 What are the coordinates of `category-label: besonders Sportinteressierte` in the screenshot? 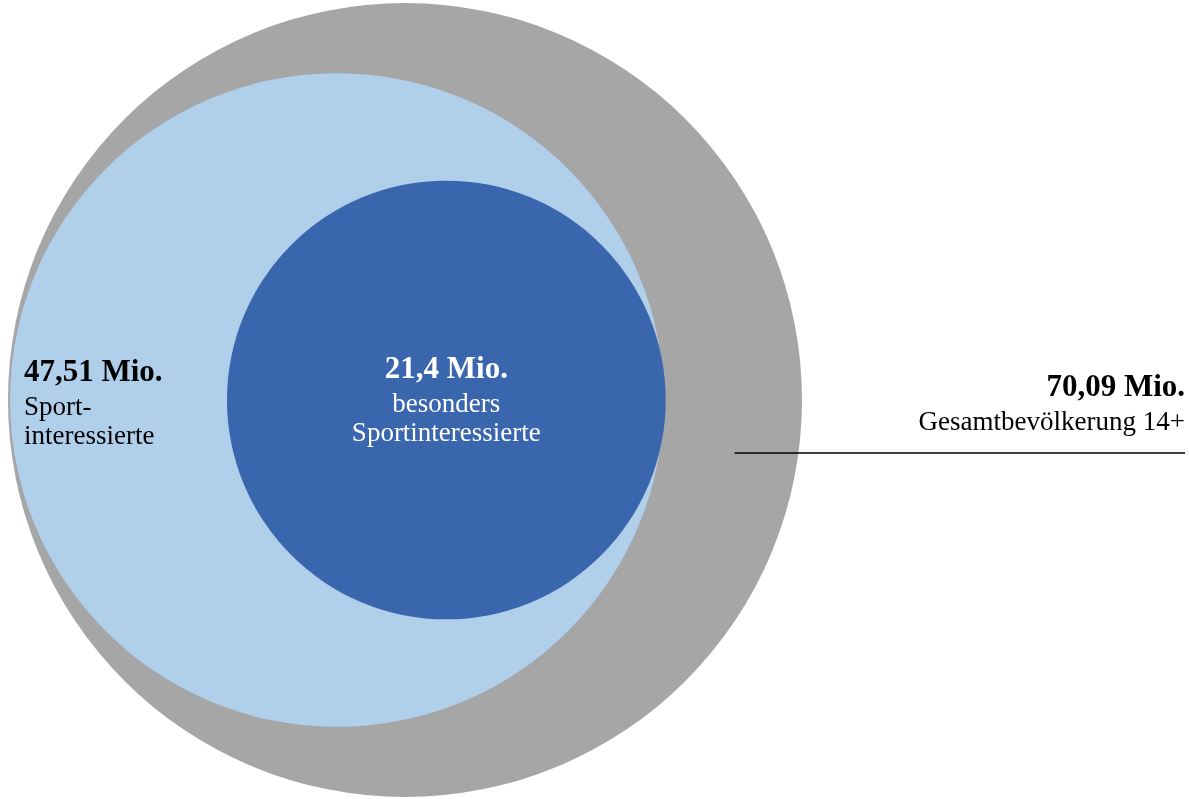 It's located at (446, 417).